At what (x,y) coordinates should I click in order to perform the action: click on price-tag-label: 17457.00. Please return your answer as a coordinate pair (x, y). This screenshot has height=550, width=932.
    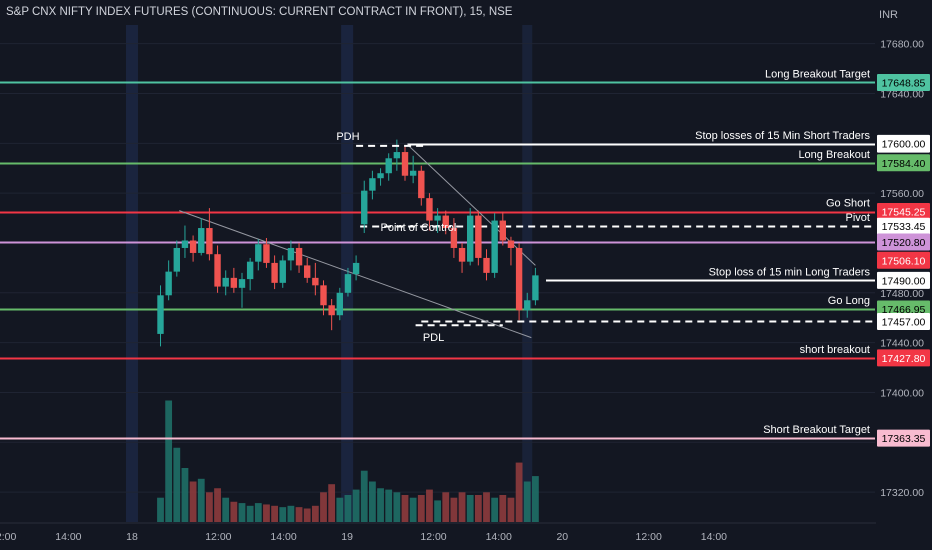
    Looking at the image, I should click on (904, 322).